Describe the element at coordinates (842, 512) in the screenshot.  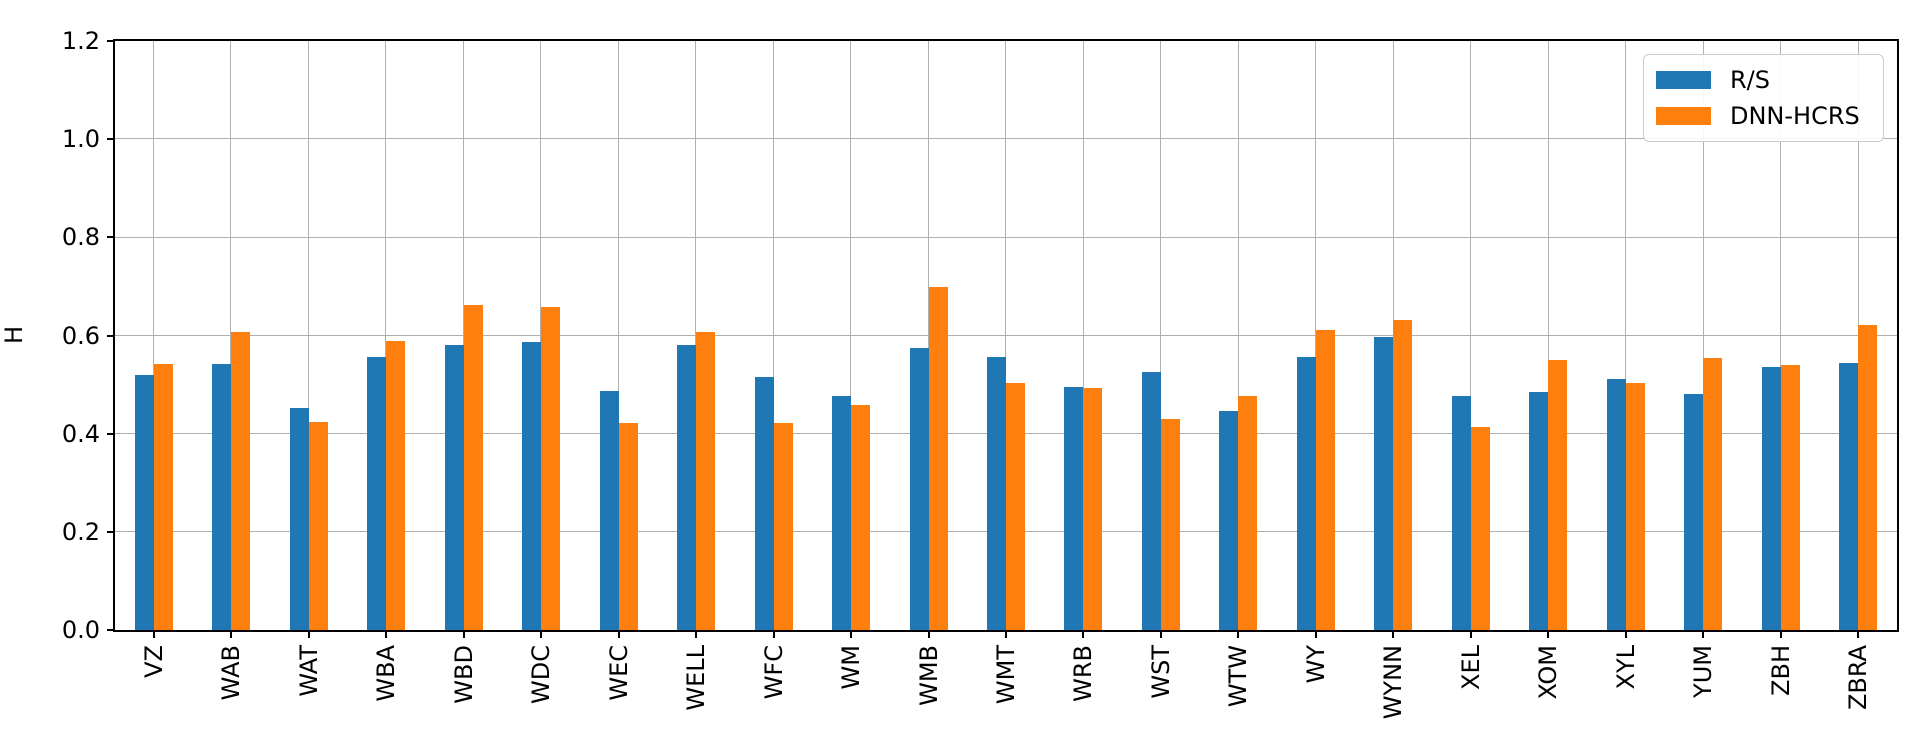
I see `bar-r-s-wm` at that location.